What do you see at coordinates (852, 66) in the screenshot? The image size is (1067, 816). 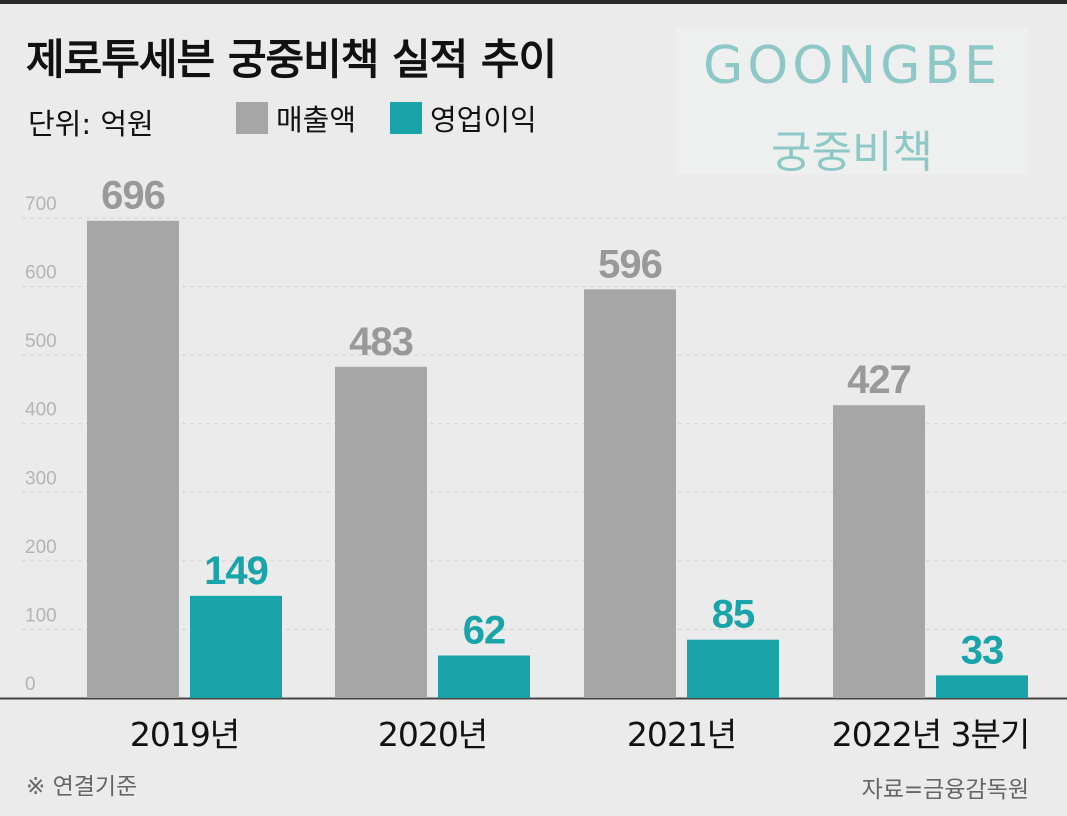 I see `brand-logo-english: GOONGBE` at bounding box center [852, 66].